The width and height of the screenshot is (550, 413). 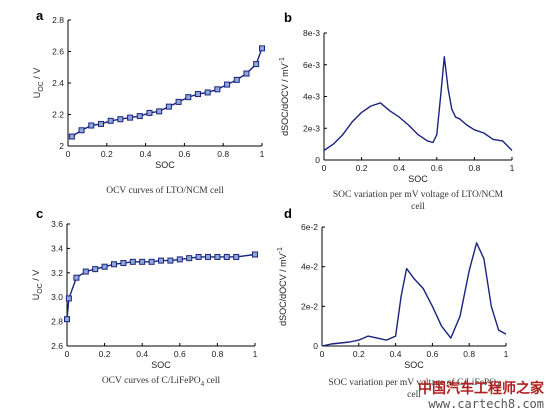 What do you see at coordinates (481, 389) in the screenshot?
I see `watermark-text: 中国汽车工程师之家` at bounding box center [481, 389].